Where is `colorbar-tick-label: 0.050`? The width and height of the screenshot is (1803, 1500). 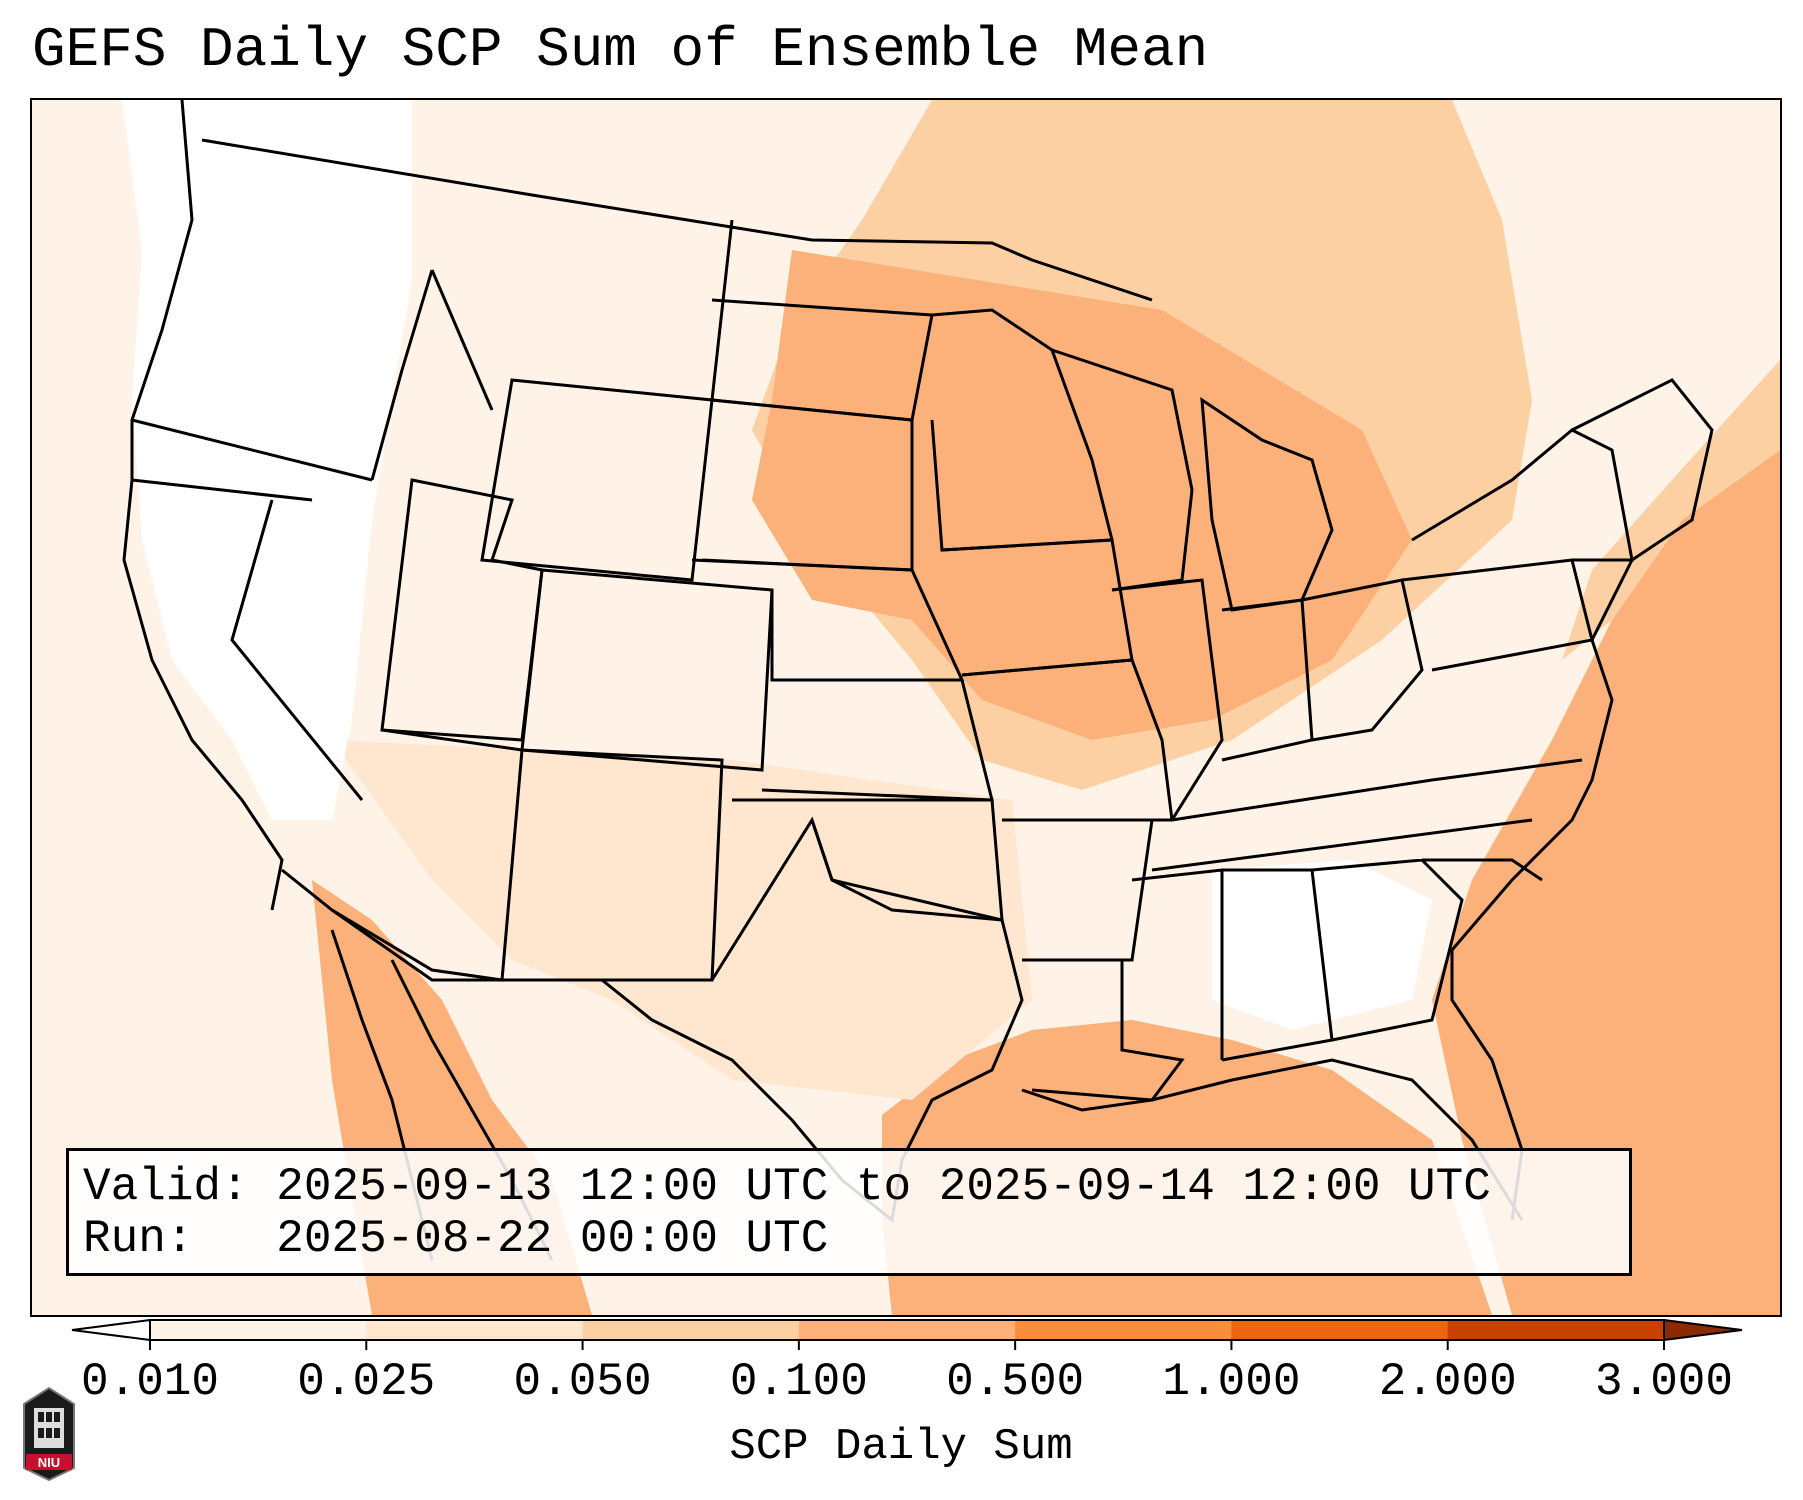 colorbar-tick-label: 0.050 is located at coordinates (582, 1382).